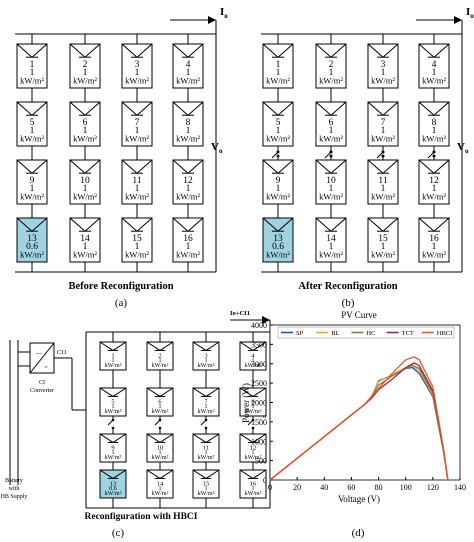  Describe the element at coordinates (460, 487) in the screenshot. I see `x-tick-label: 140` at that location.